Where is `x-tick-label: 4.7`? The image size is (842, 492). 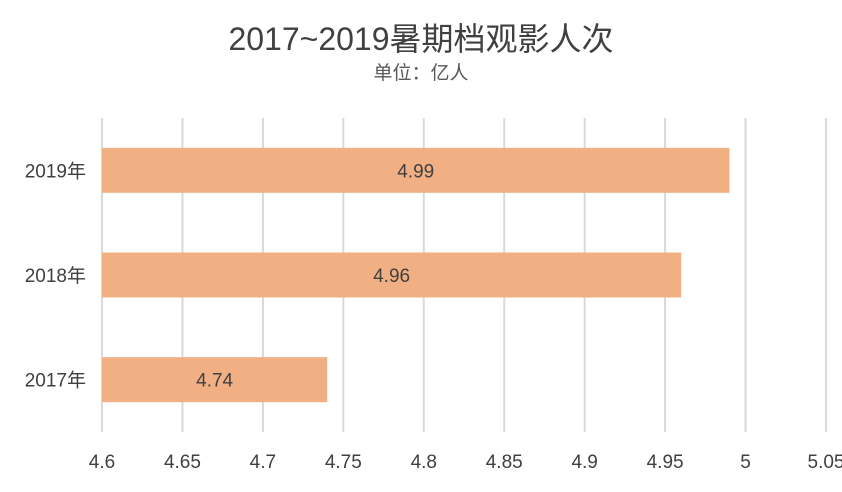 x-tick-label: 4.7 is located at coordinates (263, 462).